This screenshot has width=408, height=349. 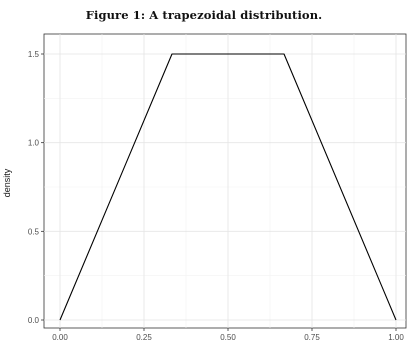 What do you see at coordinates (7, 182) in the screenshot?
I see `y-axis-title: density` at bounding box center [7, 182].